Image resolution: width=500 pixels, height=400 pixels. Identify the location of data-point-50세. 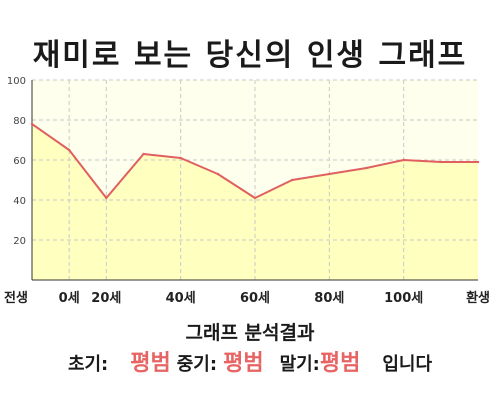
(218, 174).